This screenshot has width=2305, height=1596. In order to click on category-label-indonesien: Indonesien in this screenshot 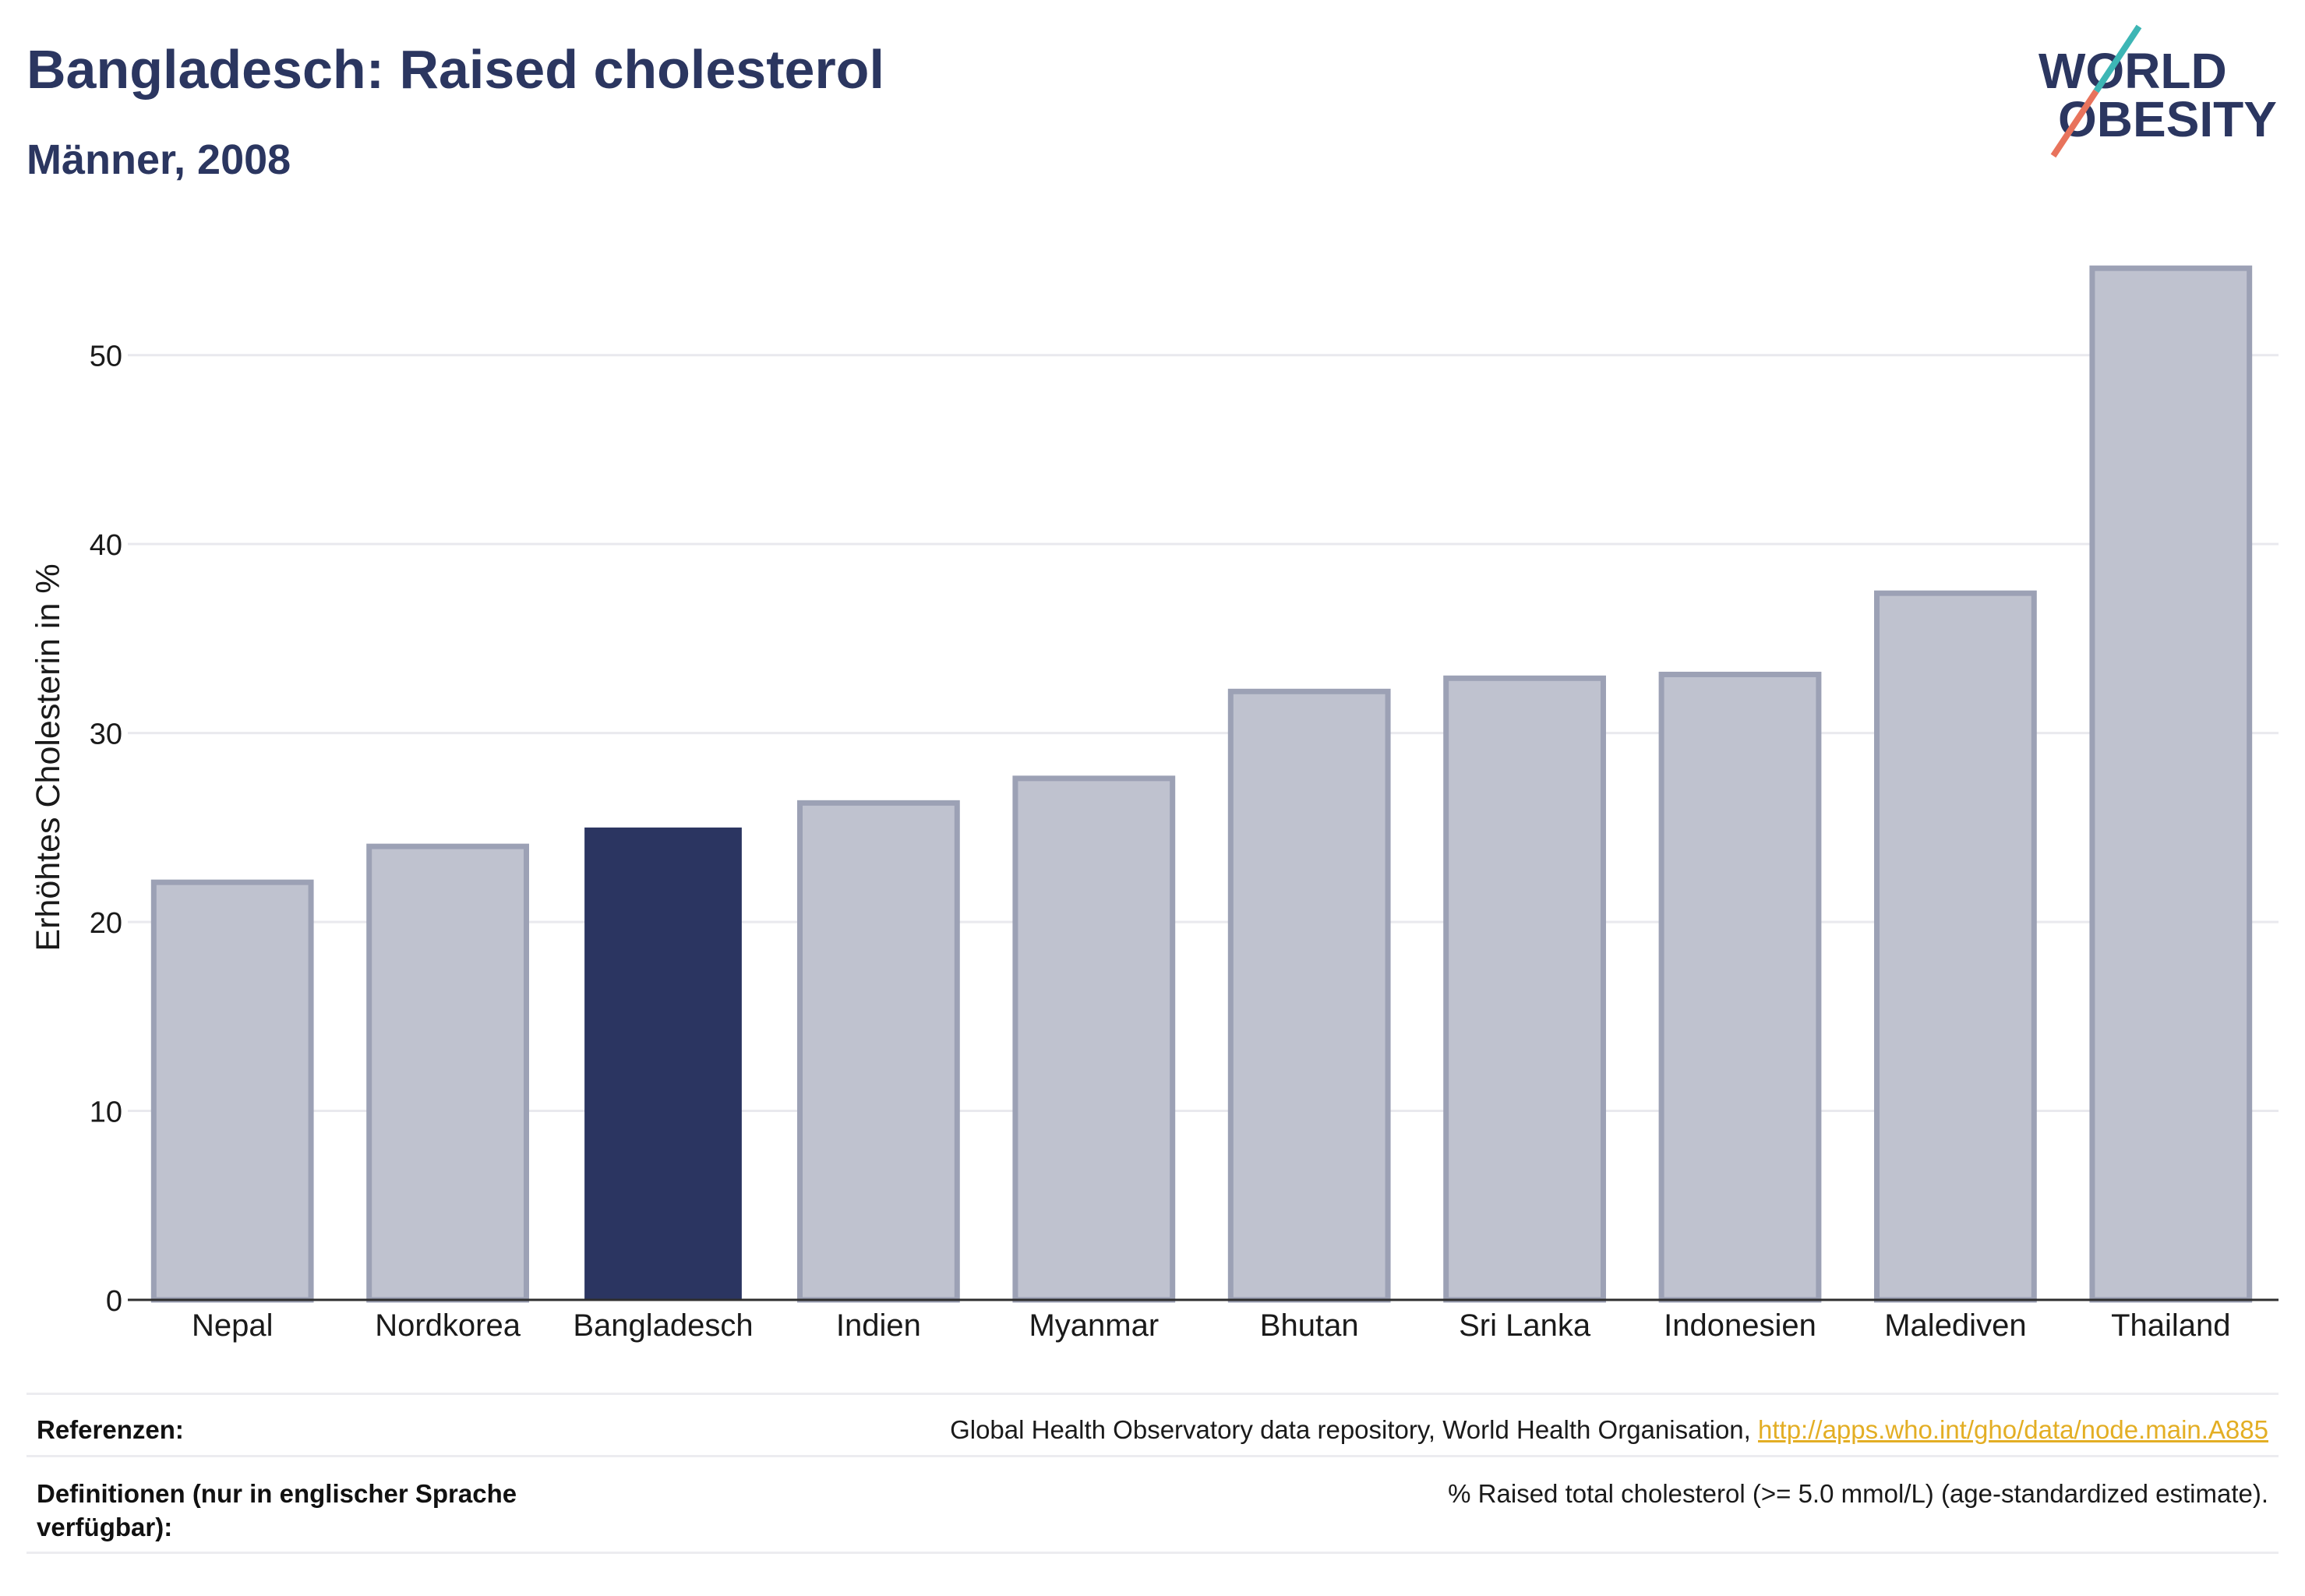, I will do `click(1740, 1325)`.